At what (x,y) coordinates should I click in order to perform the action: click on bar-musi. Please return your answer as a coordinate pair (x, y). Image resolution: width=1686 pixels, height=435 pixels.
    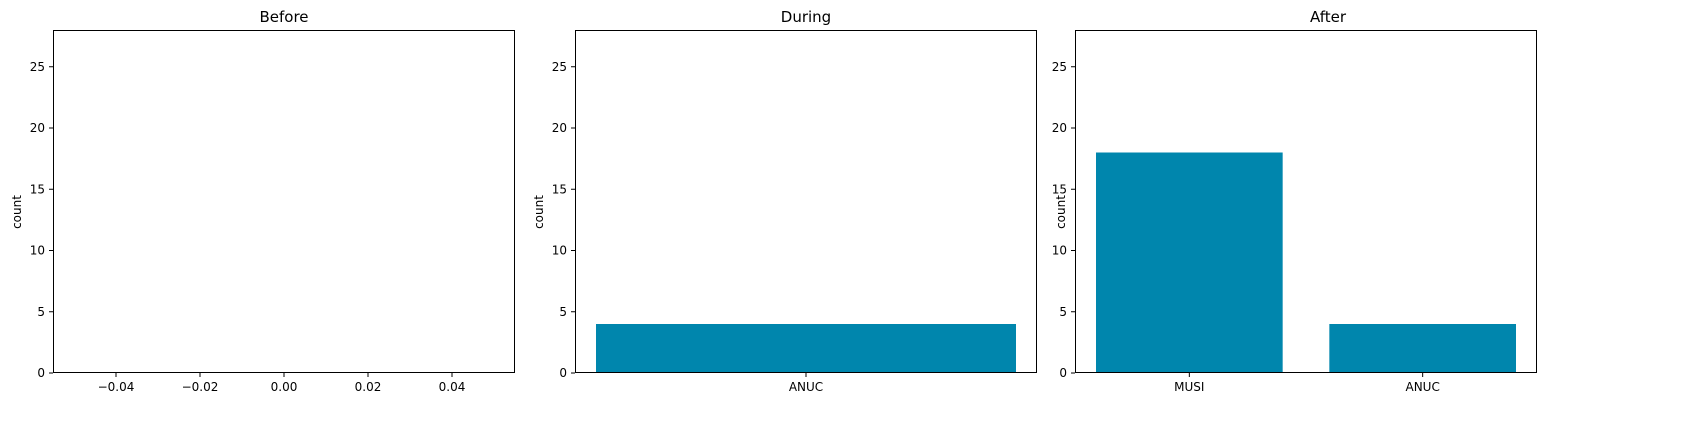
    Looking at the image, I should click on (1189, 262).